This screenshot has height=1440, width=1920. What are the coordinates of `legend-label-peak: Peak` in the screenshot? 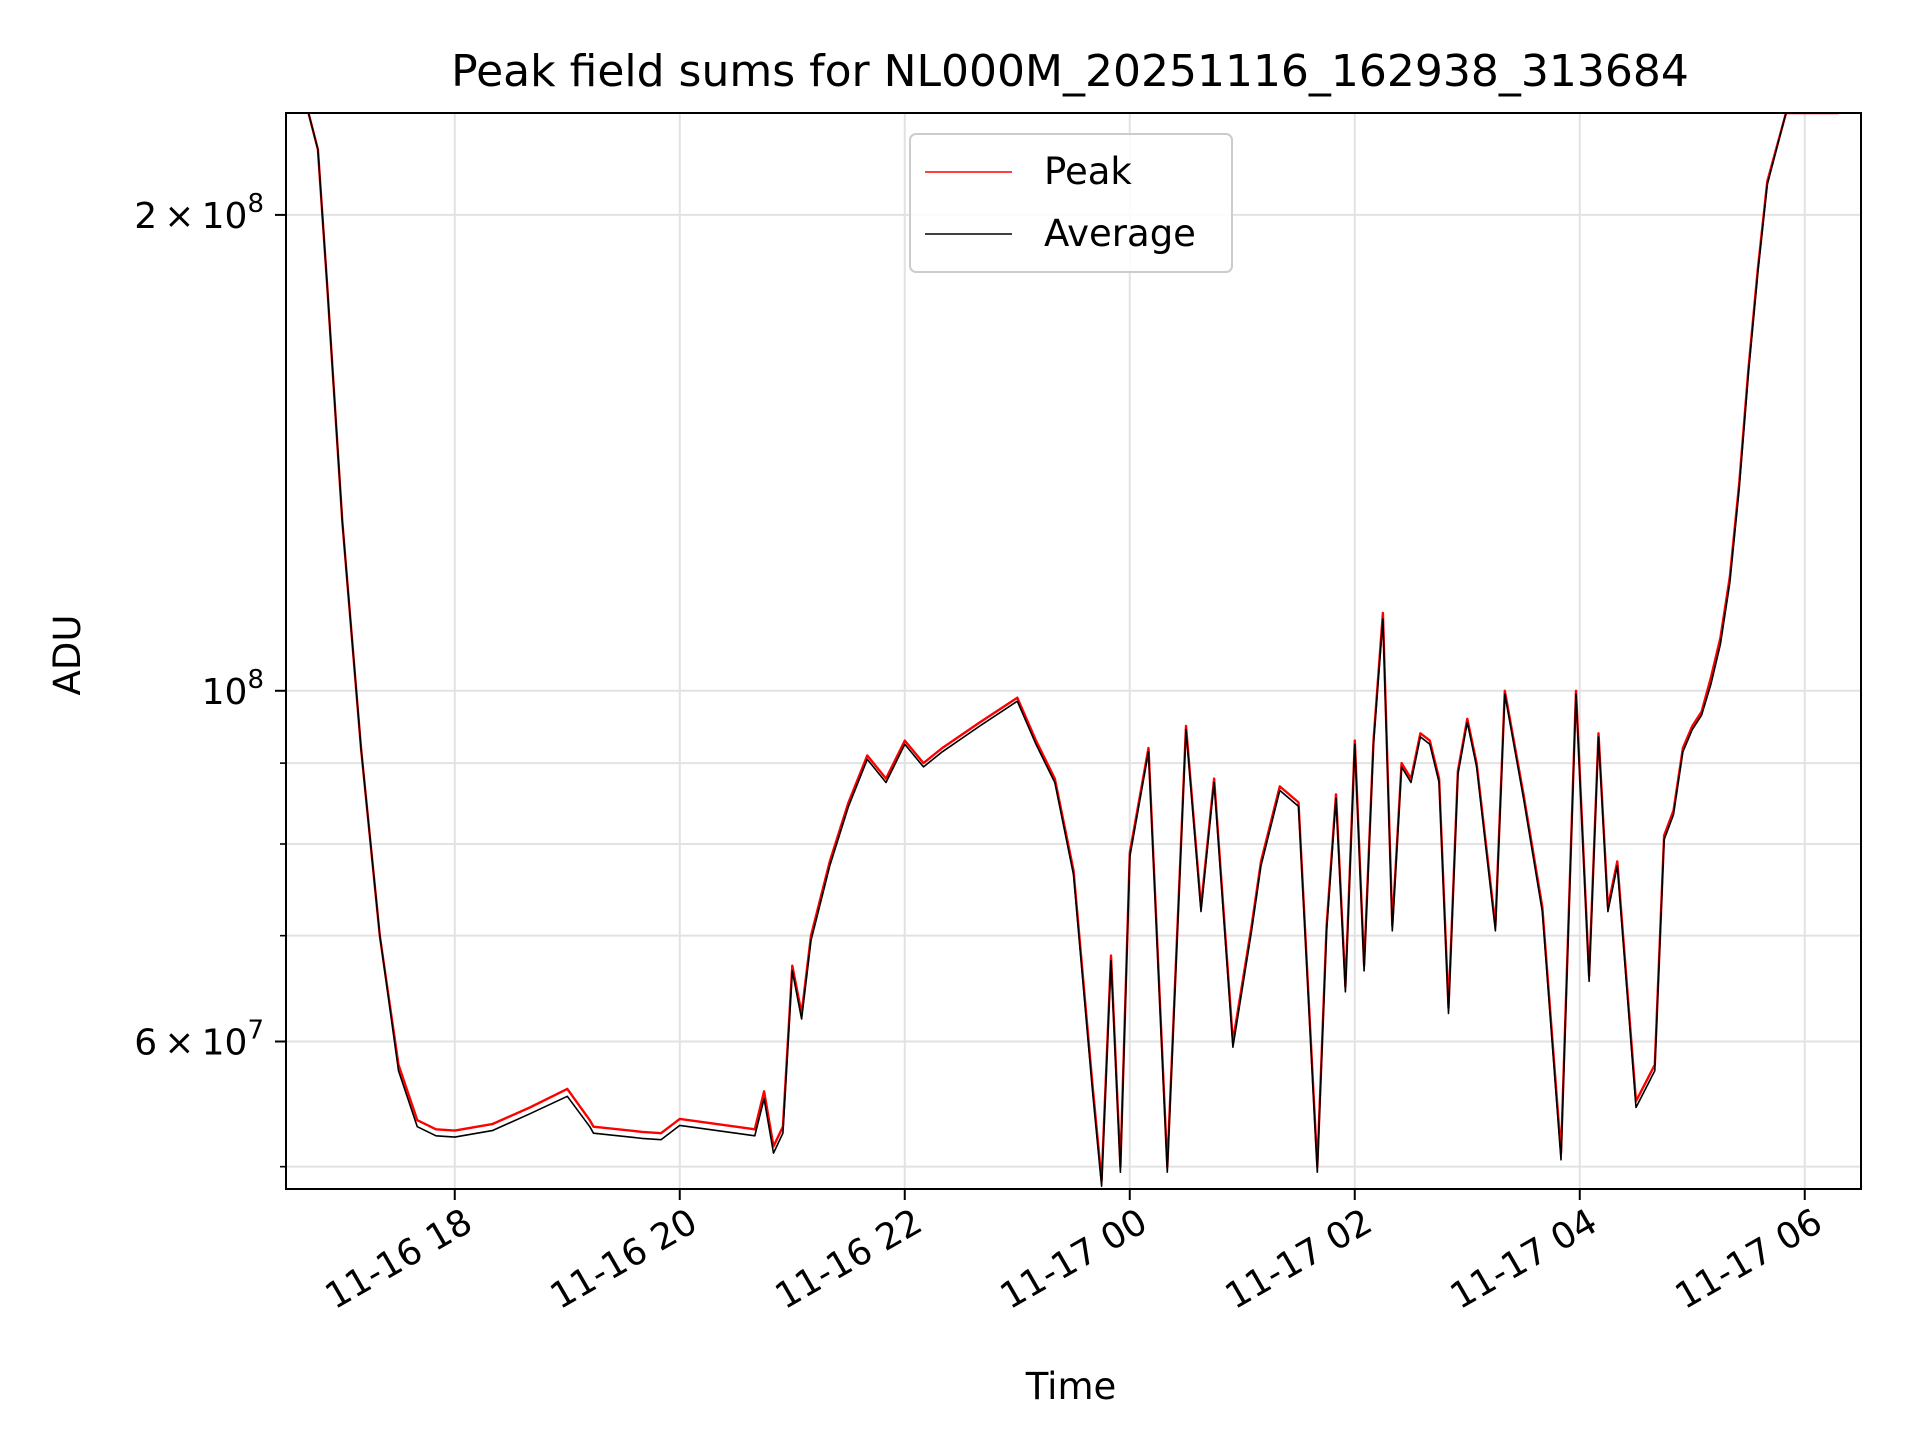 It's located at (1088, 171).